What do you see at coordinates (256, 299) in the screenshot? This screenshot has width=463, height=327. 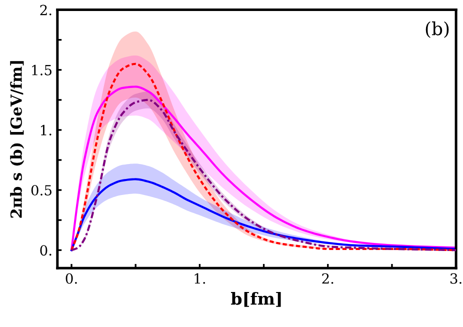 I see `x-axis-title: b[fm]` at bounding box center [256, 299].